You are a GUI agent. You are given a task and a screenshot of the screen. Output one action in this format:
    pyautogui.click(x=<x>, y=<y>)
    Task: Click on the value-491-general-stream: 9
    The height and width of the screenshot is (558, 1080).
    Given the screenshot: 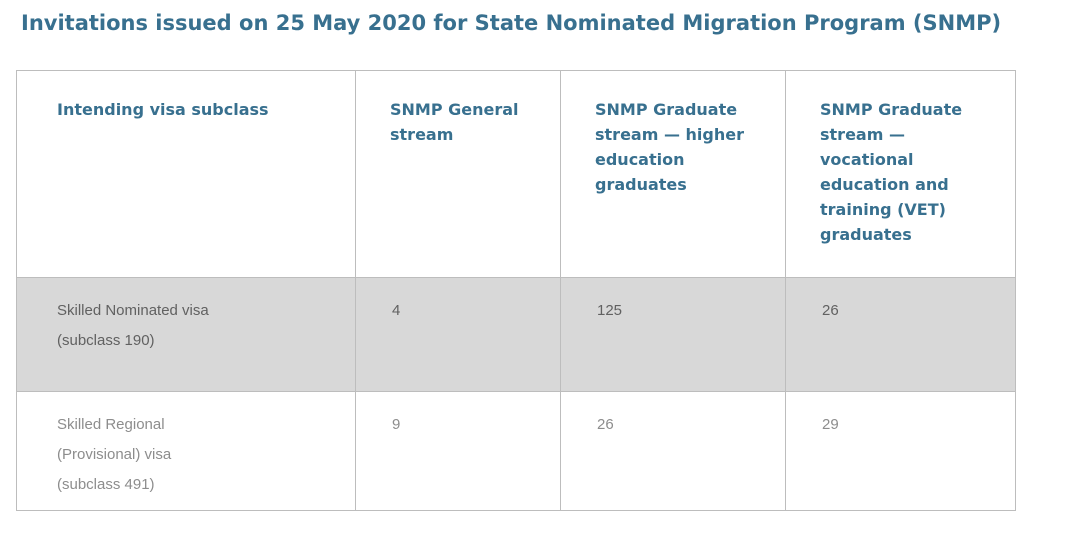 What is the action you would take?
    pyautogui.click(x=458, y=451)
    